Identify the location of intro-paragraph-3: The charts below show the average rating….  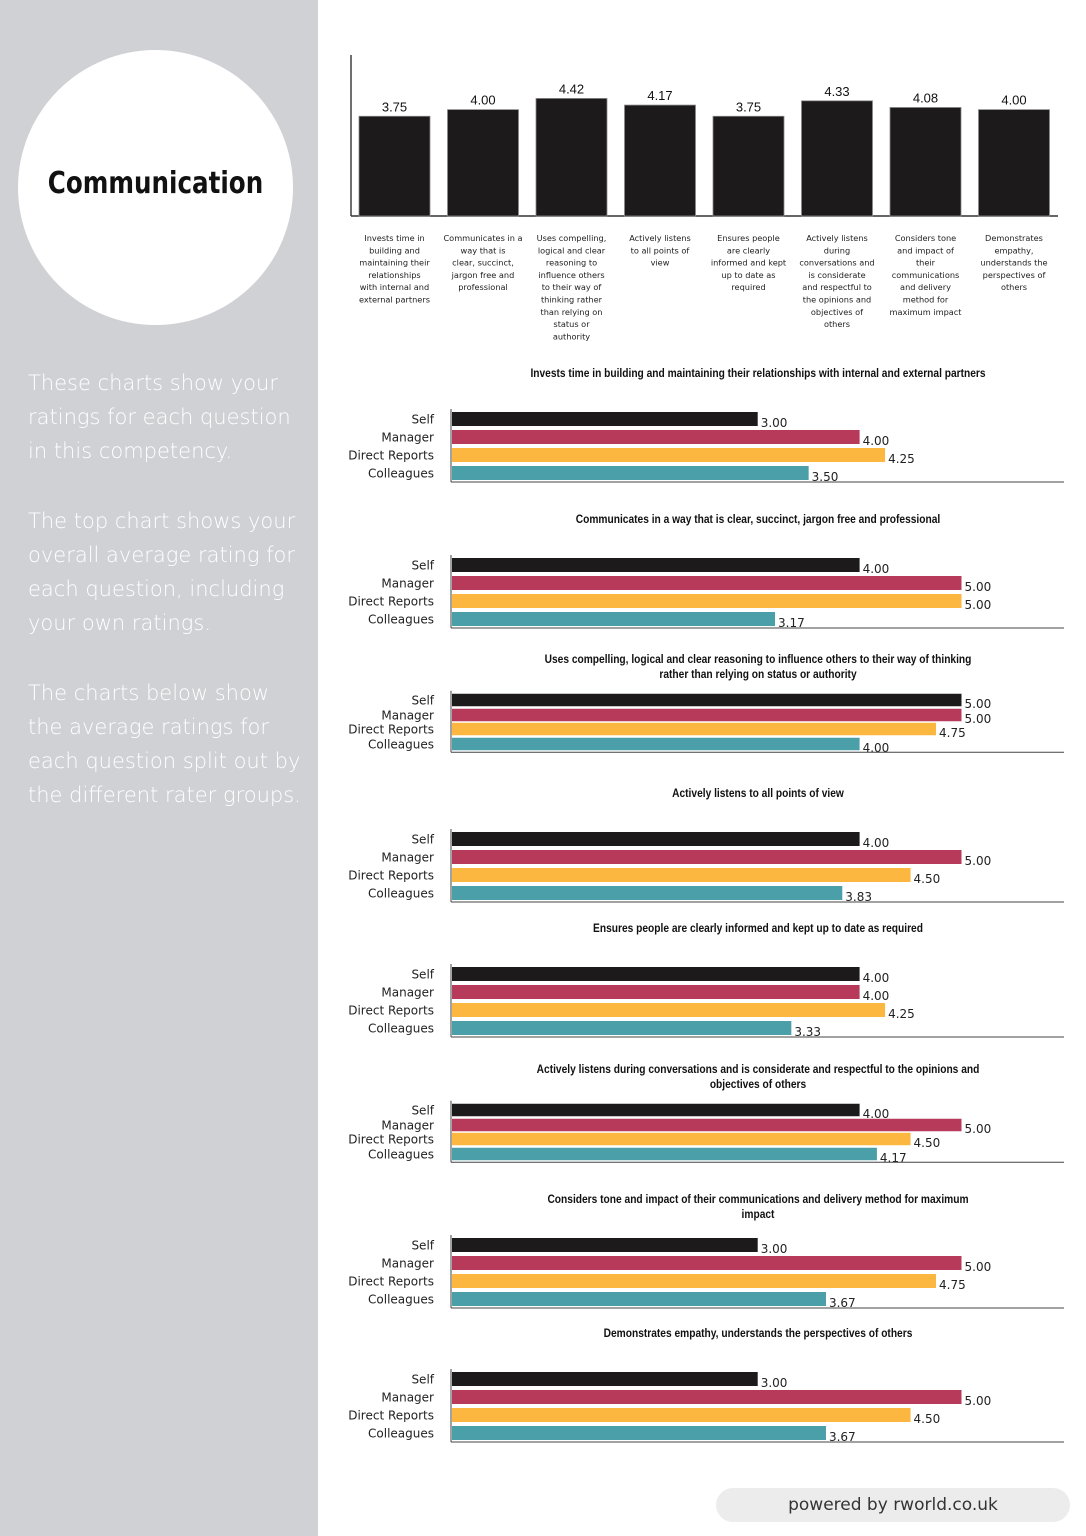
(164, 744).